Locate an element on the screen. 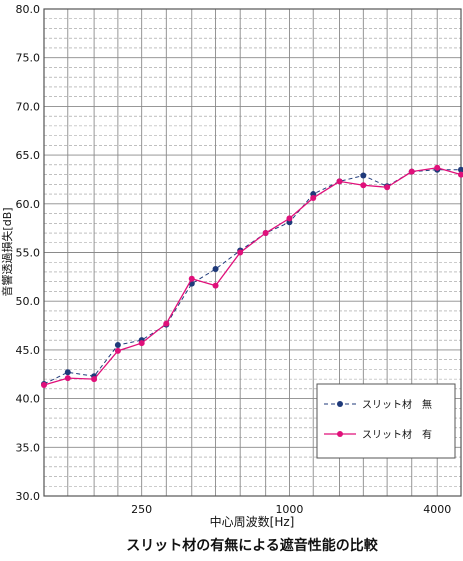 Image resolution: width=463 pixels, height=561 pixels. x-tick-label: 4000 is located at coordinates (437, 509).